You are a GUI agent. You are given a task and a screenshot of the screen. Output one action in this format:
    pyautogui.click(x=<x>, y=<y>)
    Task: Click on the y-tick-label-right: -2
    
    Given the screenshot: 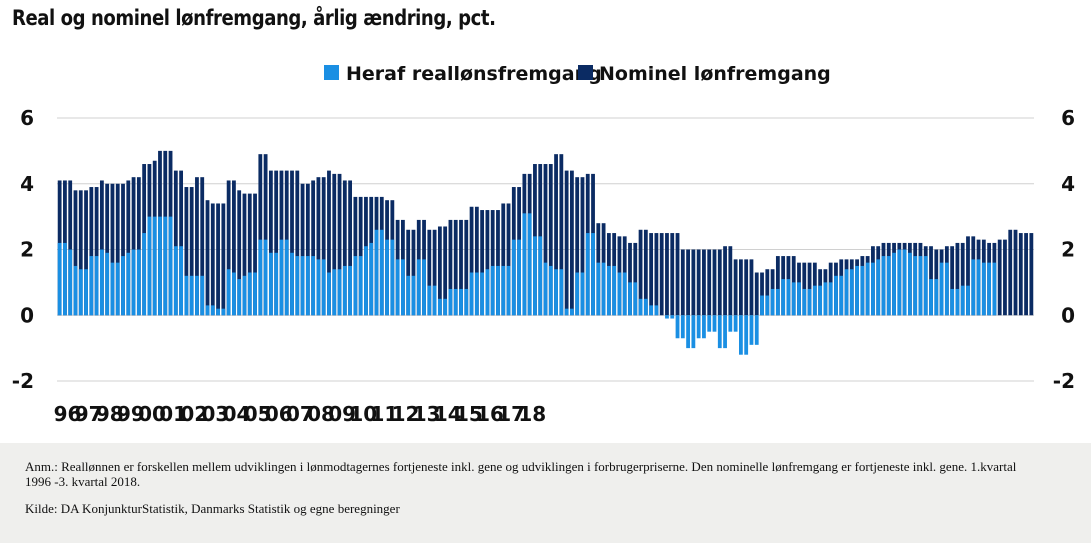 What is the action you would take?
    pyautogui.click(x=1064, y=381)
    